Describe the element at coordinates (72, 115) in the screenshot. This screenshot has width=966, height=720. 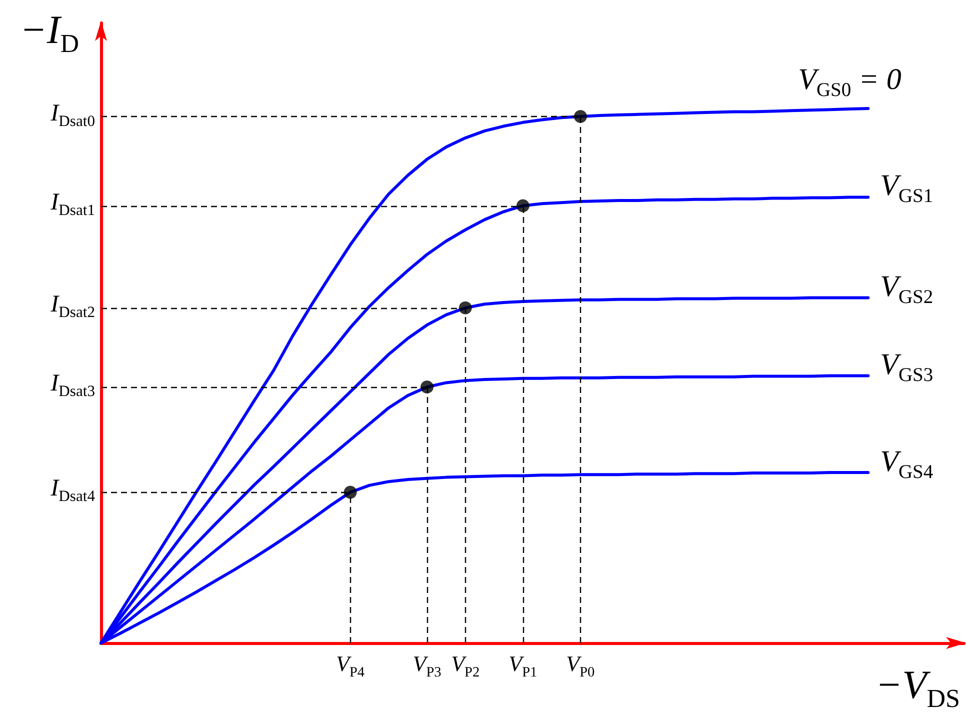
I see `annotation: I$_{Dsat0}$` at that location.